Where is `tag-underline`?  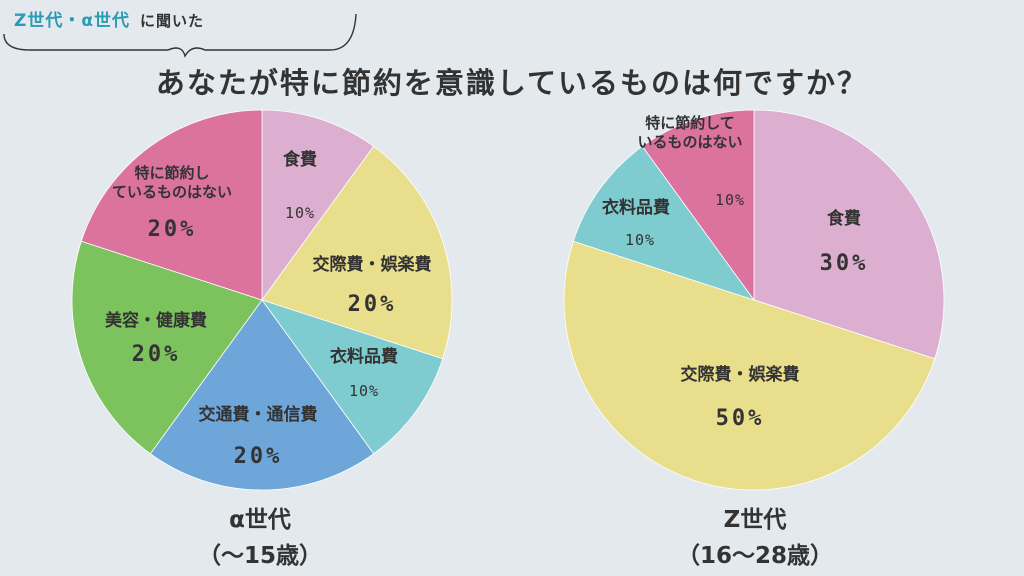
tag-underline is located at coordinates (180, 35).